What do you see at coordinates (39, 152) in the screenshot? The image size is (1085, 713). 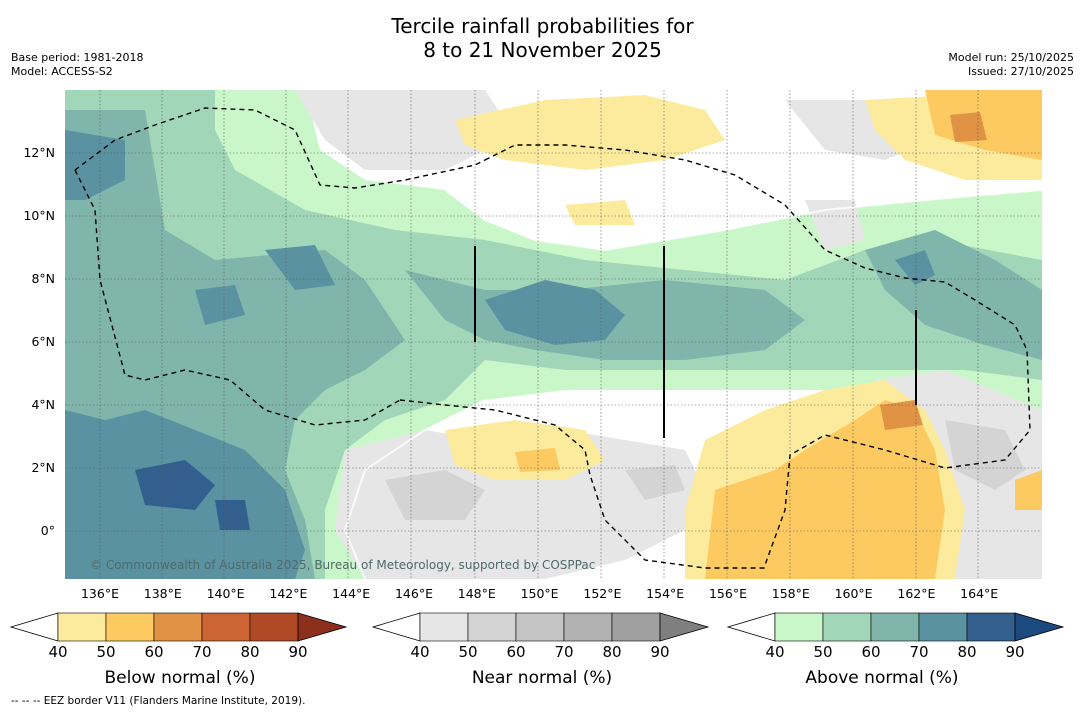 I see `latitude-tick: 12°N` at bounding box center [39, 152].